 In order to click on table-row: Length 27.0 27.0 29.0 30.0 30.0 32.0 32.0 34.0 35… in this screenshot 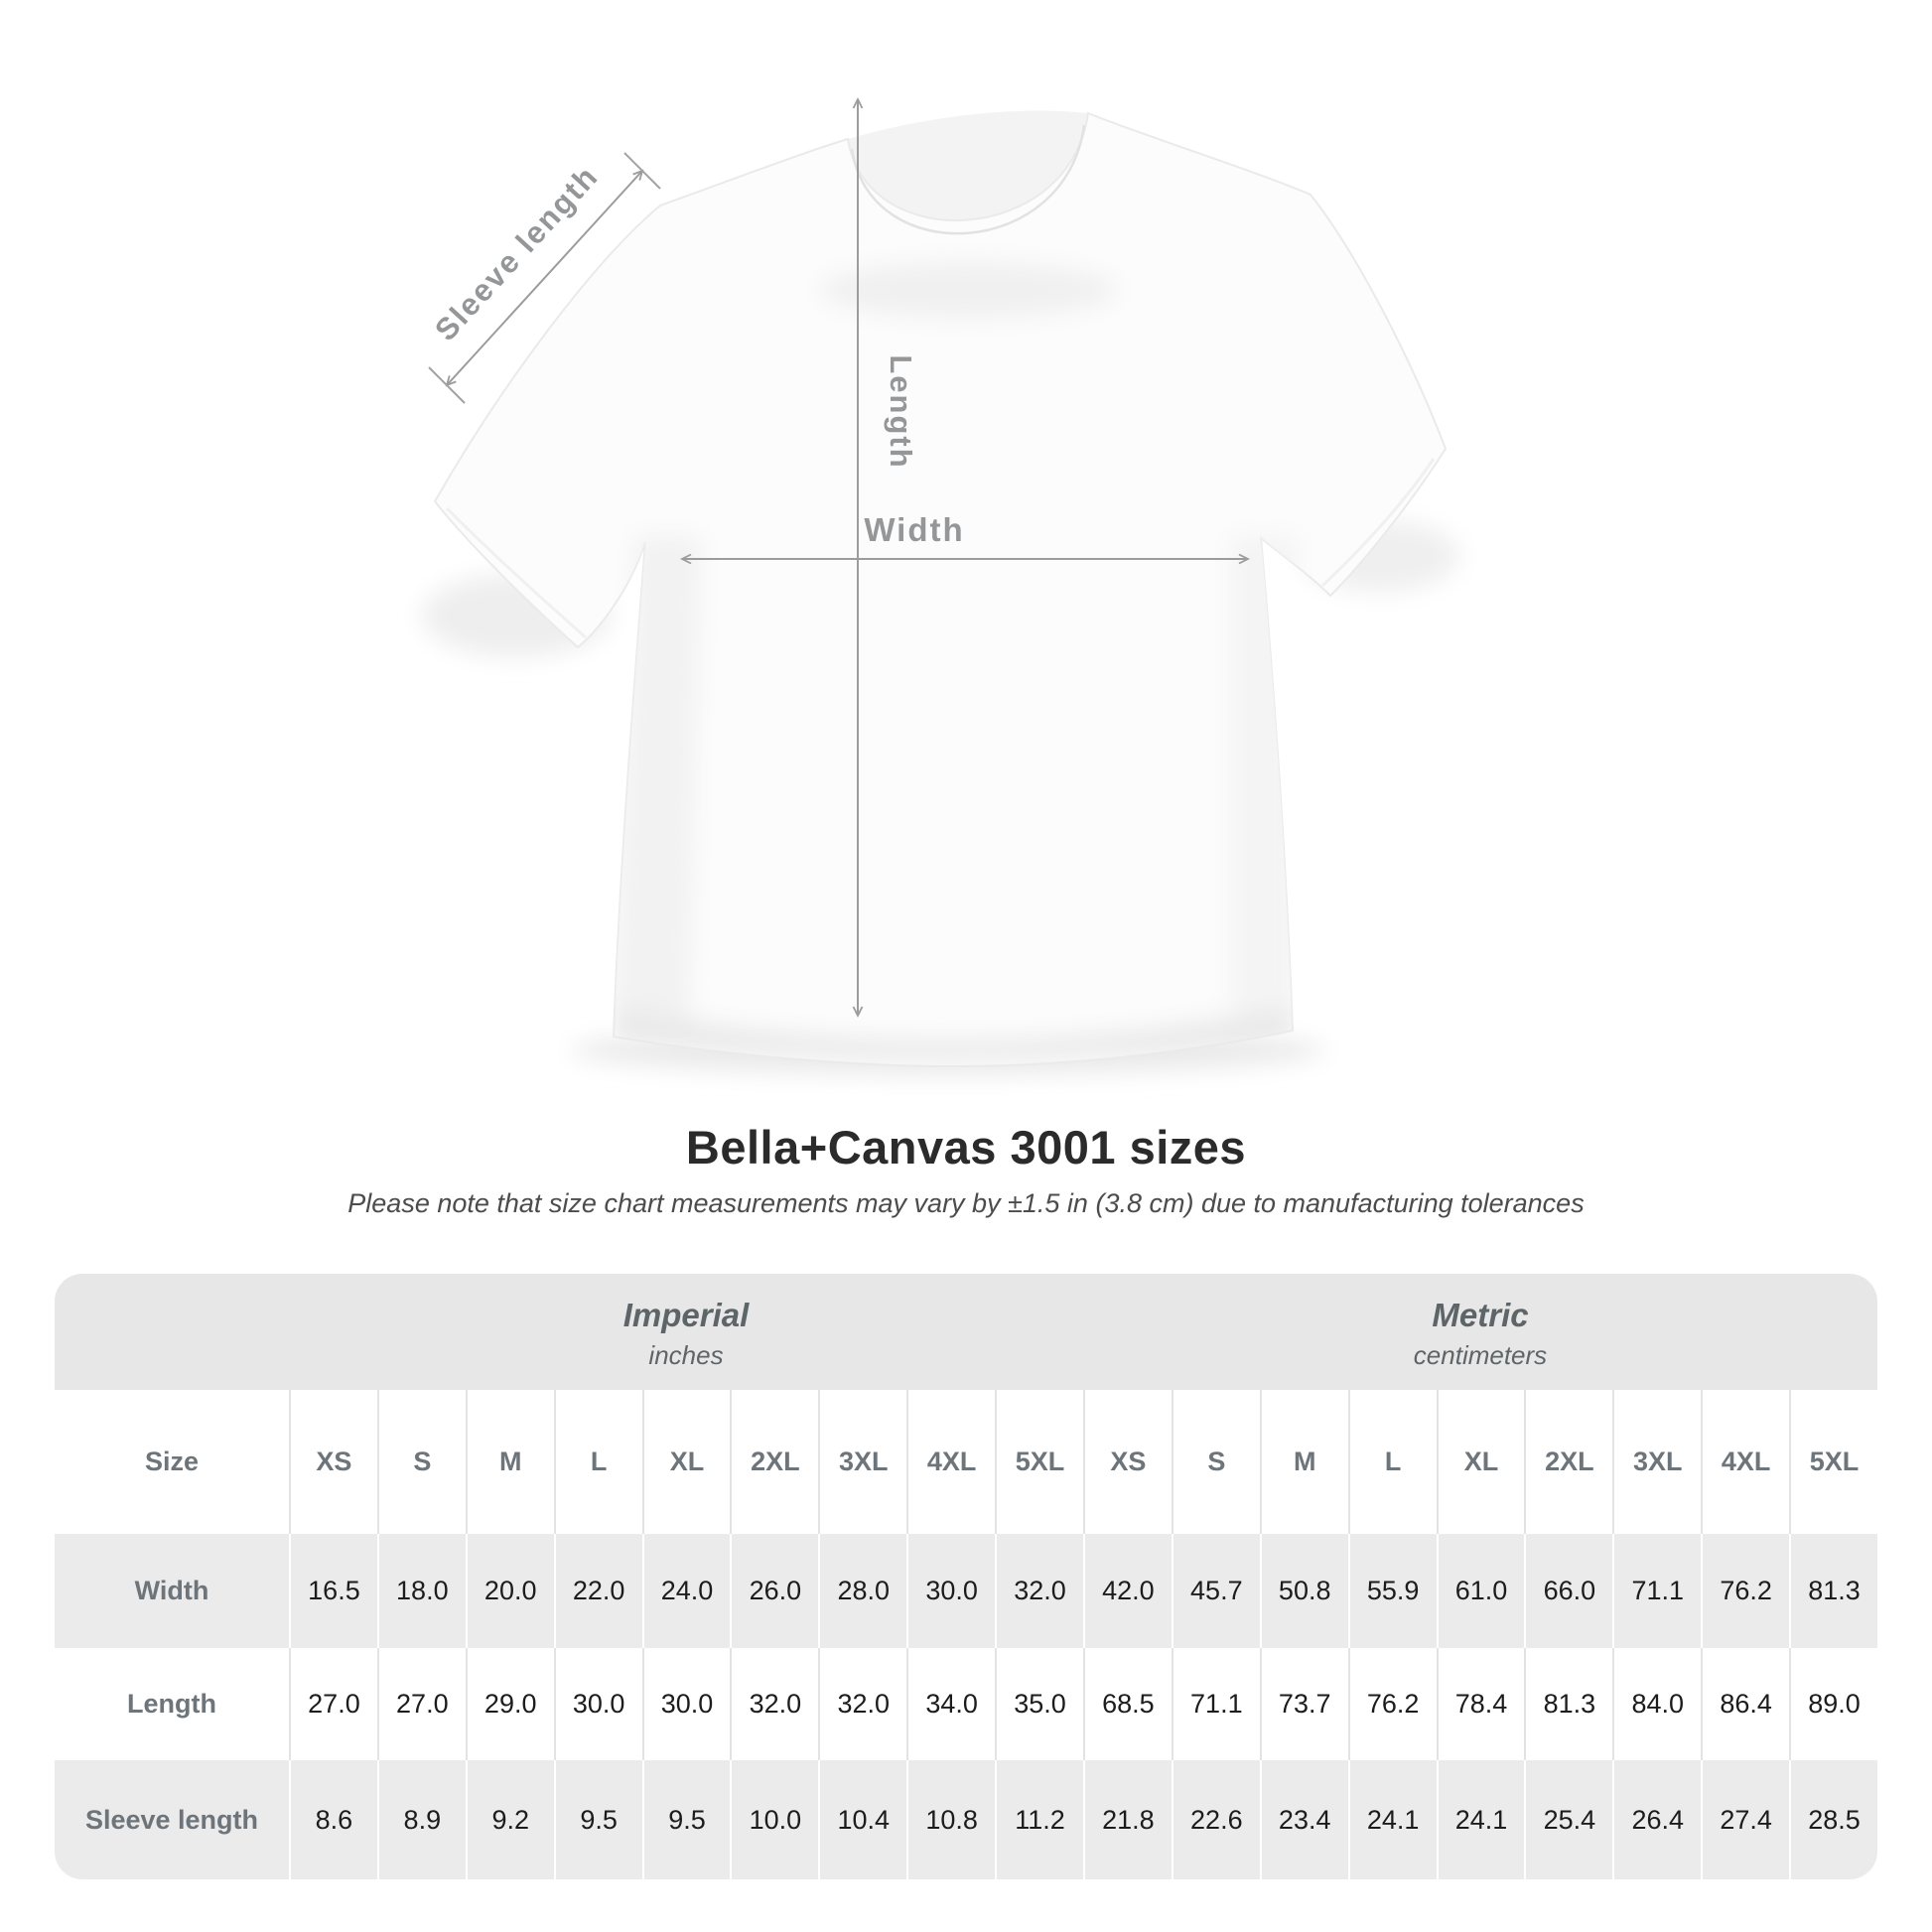, I will do `click(966, 1704)`.